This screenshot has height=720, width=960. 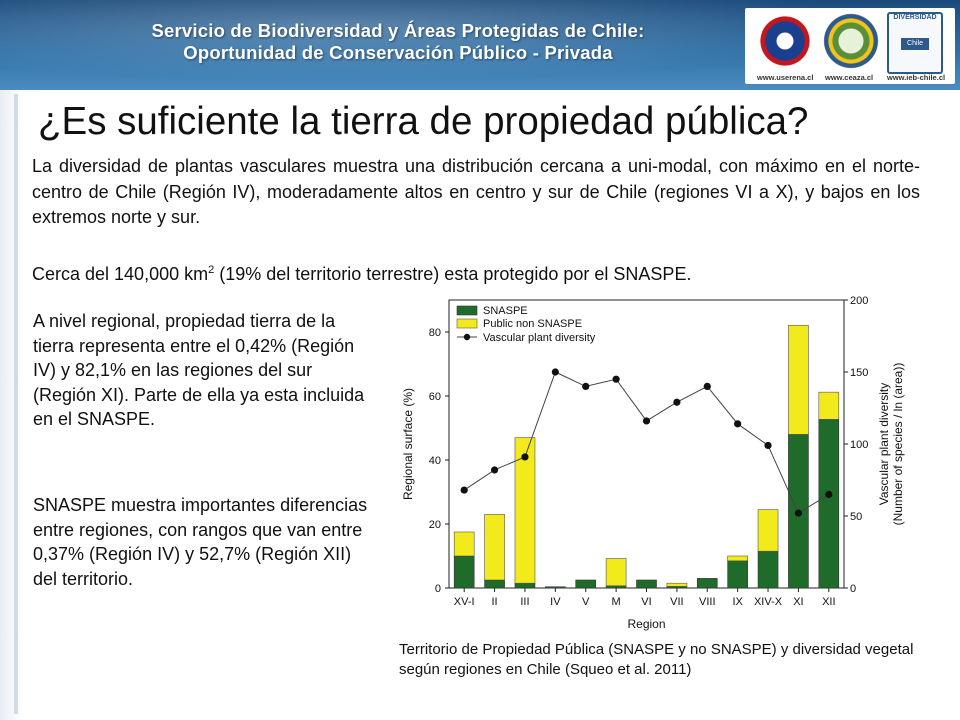 I want to click on y-tick-label-2: 40, so click(x=435, y=461).